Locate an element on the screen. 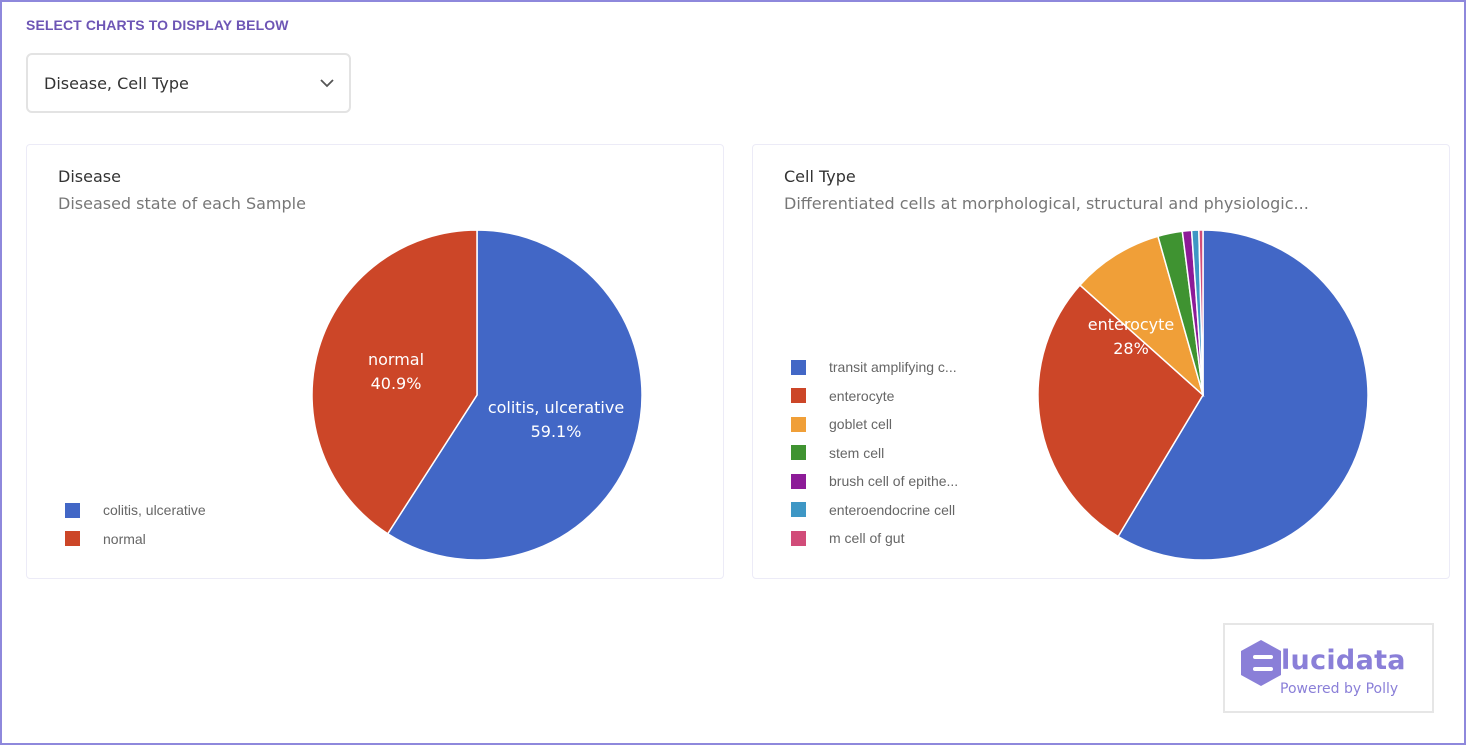  legend-item: m cell of gut is located at coordinates (874, 538).